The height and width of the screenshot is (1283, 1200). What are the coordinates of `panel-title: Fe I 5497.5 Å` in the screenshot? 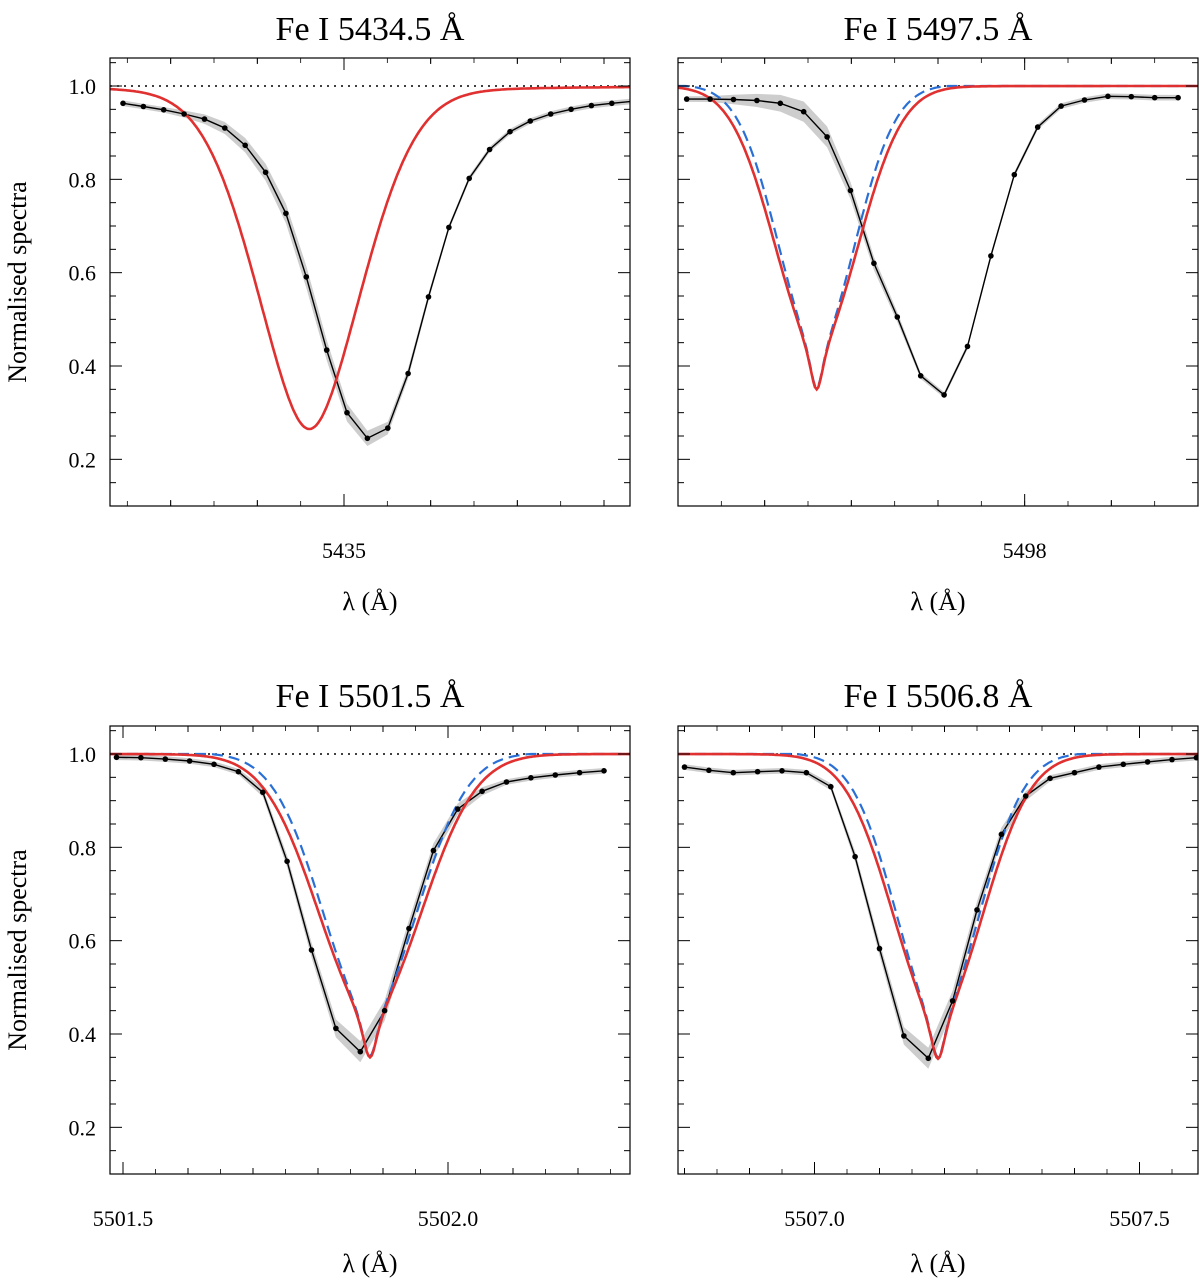 It's located at (938, 29).